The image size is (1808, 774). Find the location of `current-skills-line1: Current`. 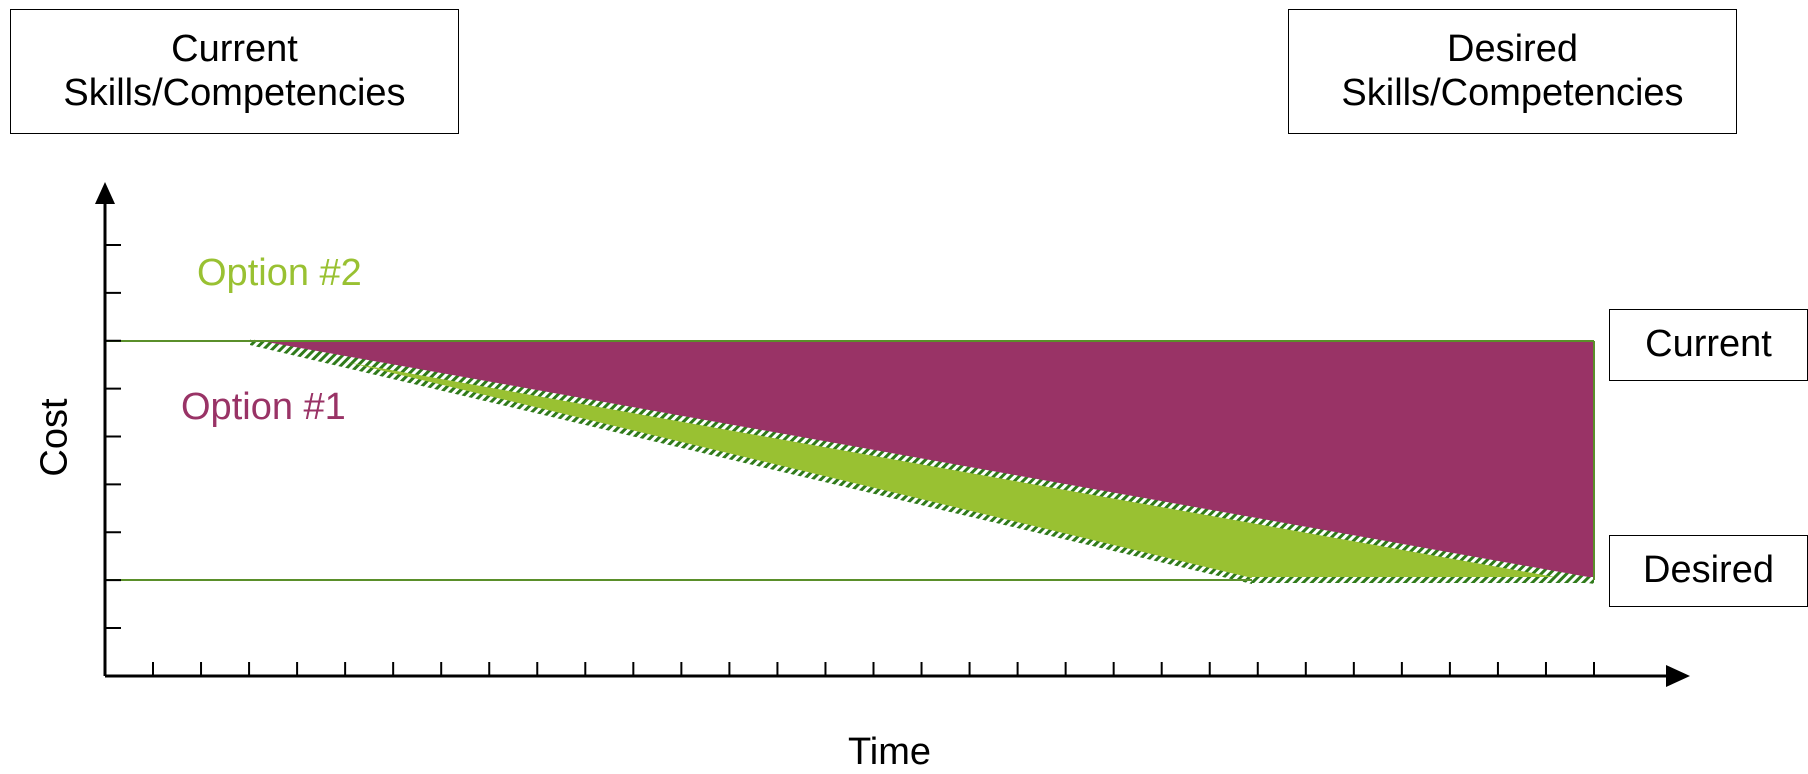

current-skills-line1: Current is located at coordinates (234, 48).